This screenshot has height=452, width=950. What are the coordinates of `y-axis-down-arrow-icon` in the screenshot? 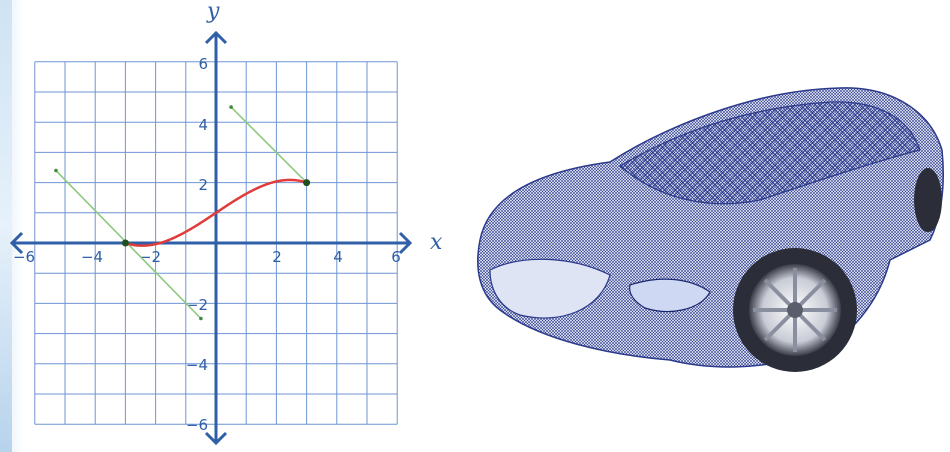 It's located at (216, 438).